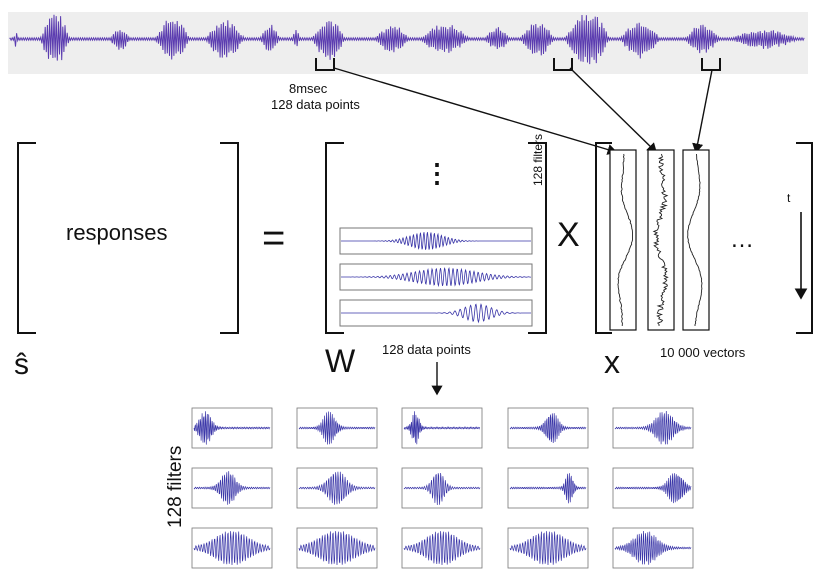 The image size is (815, 574). What do you see at coordinates (117, 232) in the screenshot?
I see `responses-label: responses` at bounding box center [117, 232].